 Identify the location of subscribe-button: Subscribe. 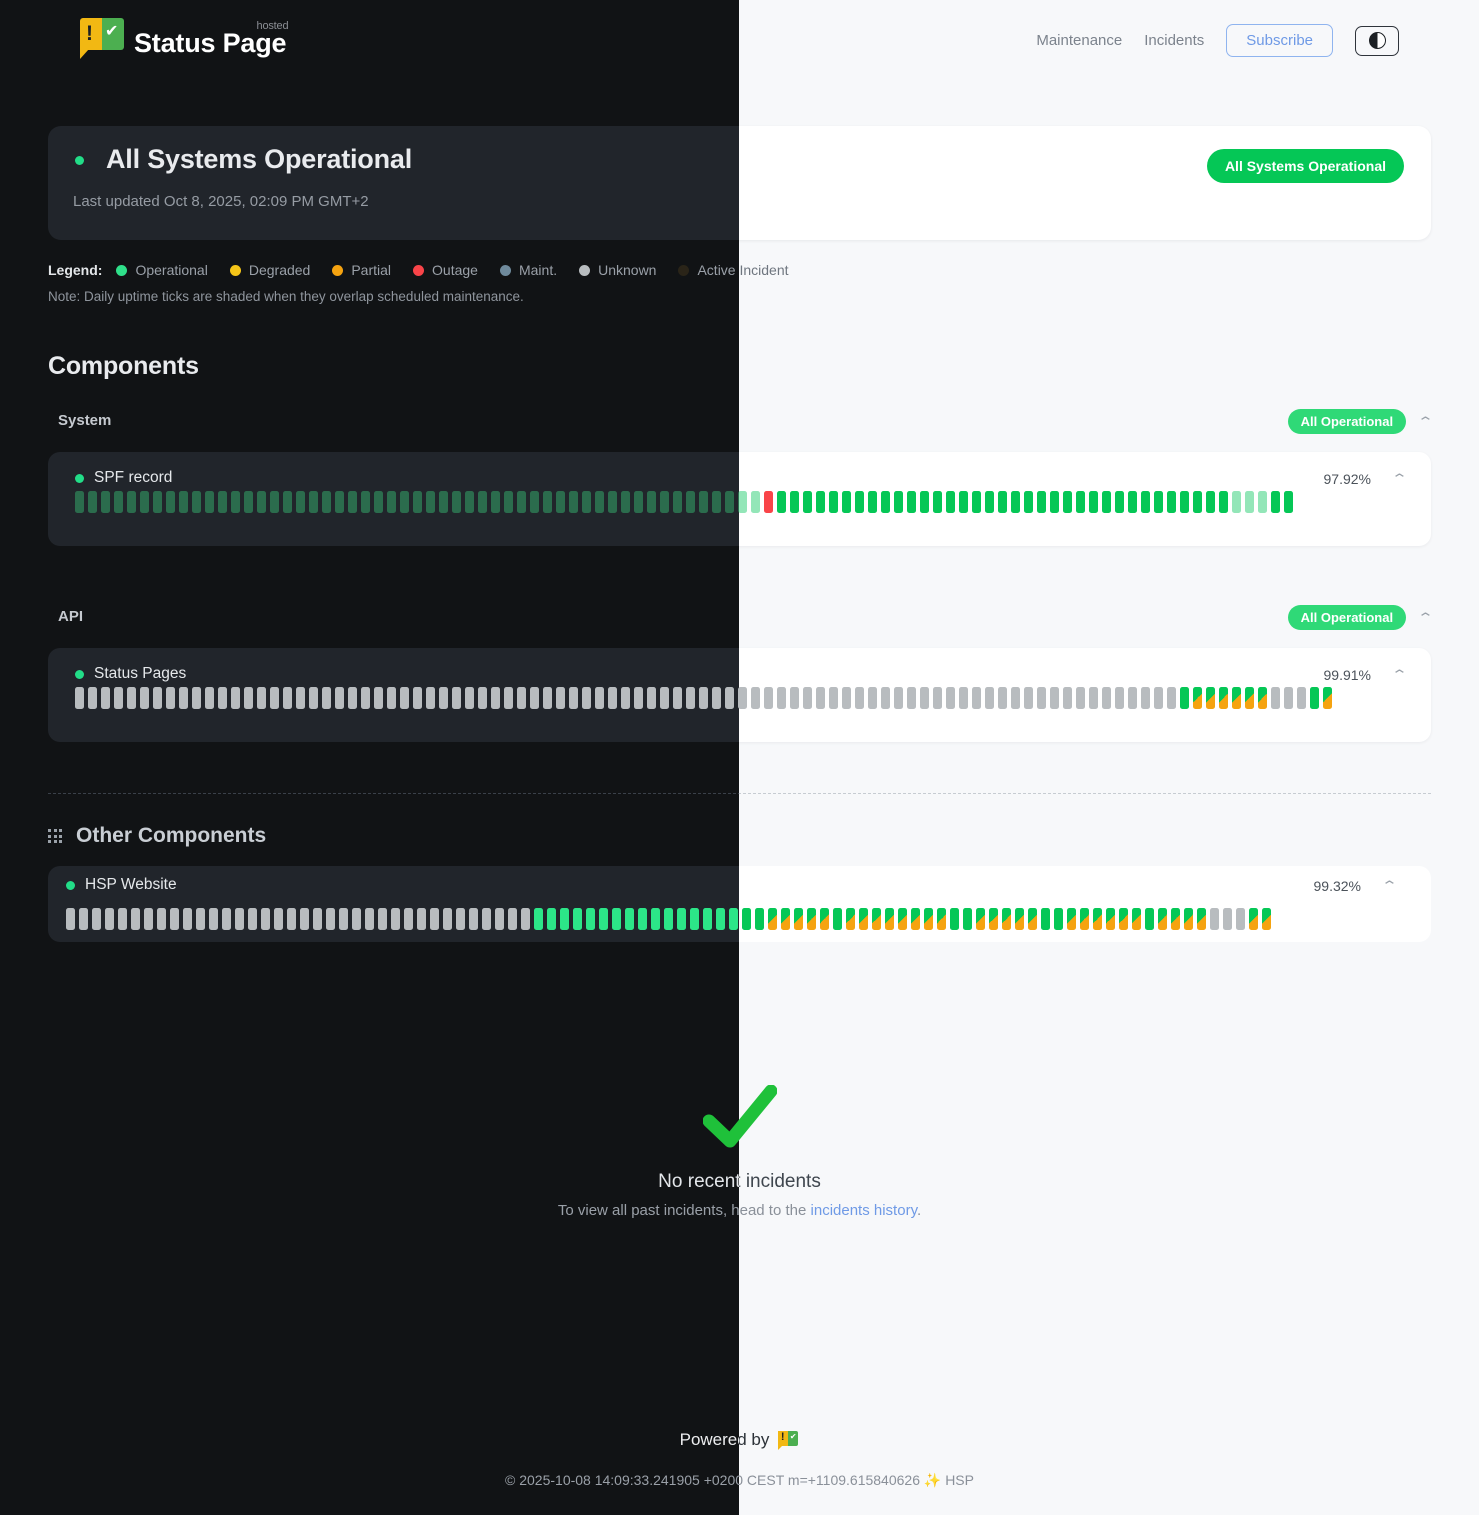
(1279, 40).